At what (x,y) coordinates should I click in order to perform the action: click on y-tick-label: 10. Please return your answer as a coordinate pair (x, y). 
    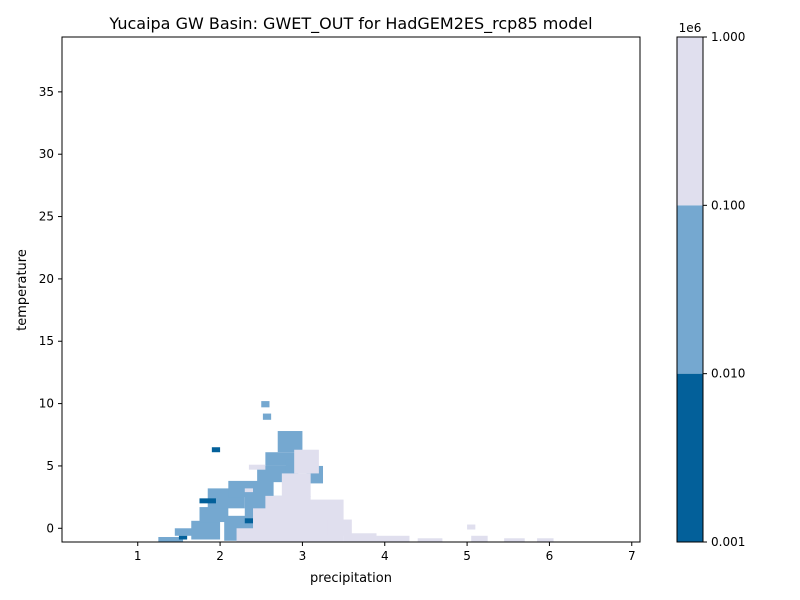
    Looking at the image, I should click on (46, 404).